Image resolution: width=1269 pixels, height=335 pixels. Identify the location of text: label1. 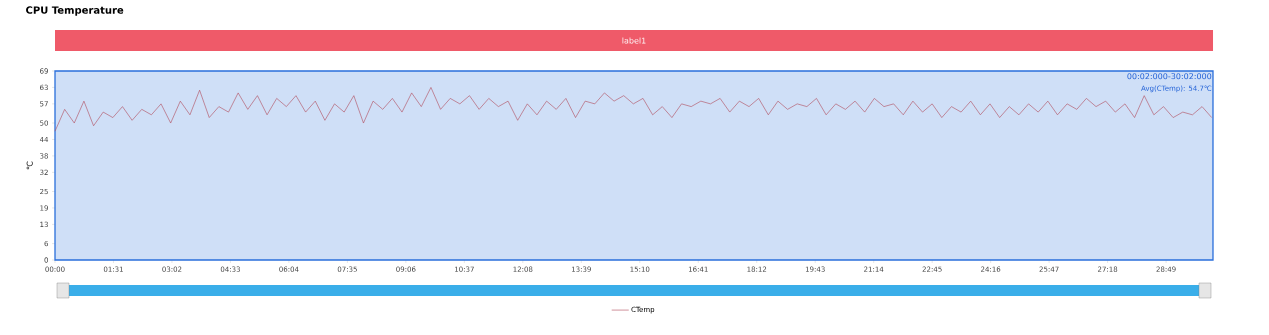
(634, 40).